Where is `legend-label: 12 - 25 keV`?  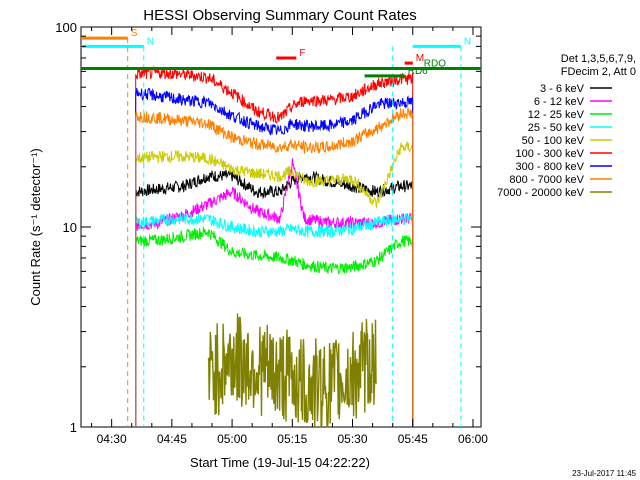
legend-label: 12 - 25 keV is located at coordinates (556, 115).